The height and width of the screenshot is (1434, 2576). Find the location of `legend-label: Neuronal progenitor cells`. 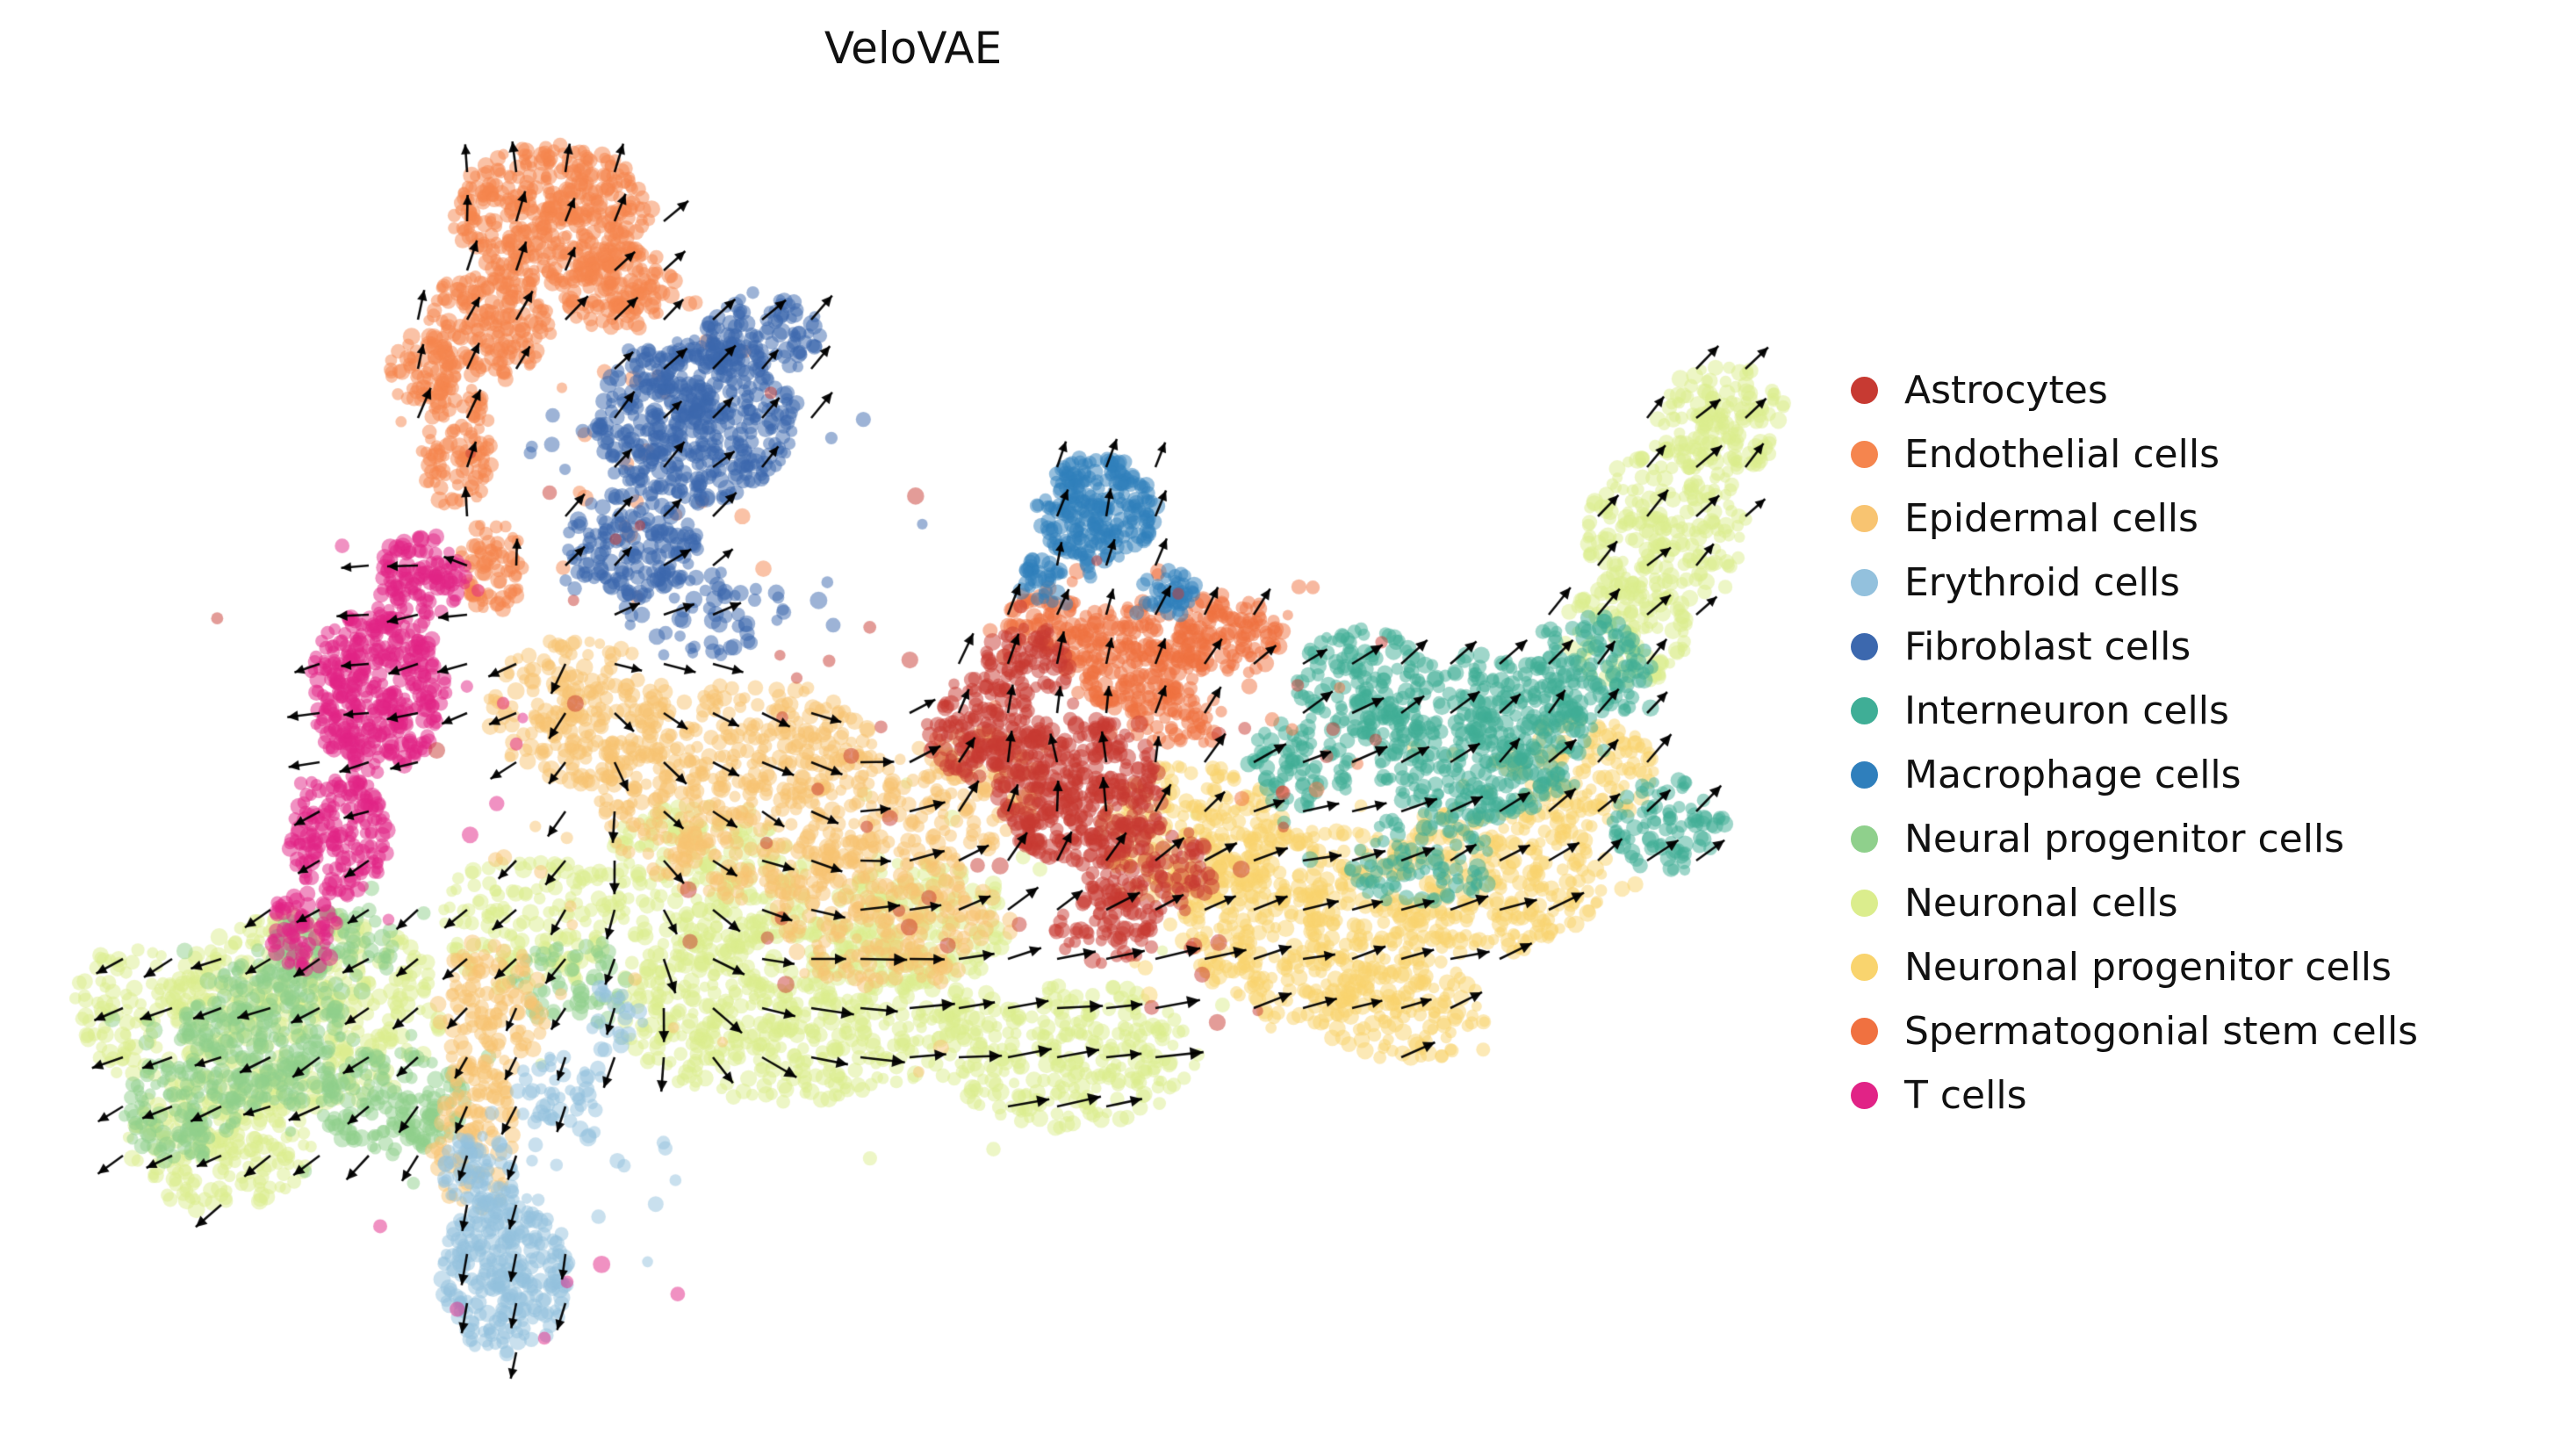

legend-label: Neuronal progenitor cells is located at coordinates (2148, 967).